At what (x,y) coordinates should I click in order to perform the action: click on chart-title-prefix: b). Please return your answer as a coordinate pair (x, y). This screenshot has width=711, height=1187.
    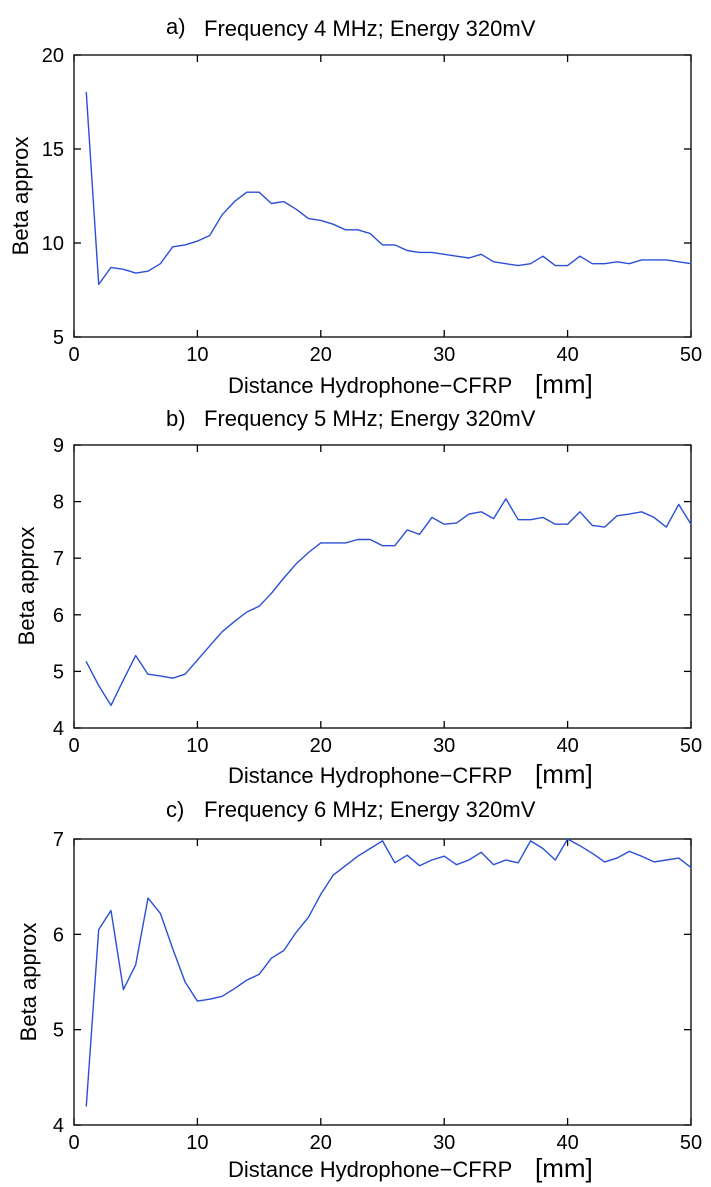
    Looking at the image, I should click on (176, 418).